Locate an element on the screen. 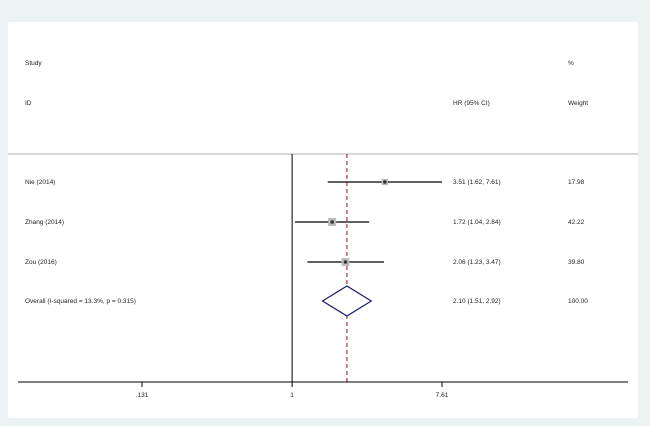 The width and height of the screenshot is (650, 426). overall-diamond is located at coordinates (347, 301).